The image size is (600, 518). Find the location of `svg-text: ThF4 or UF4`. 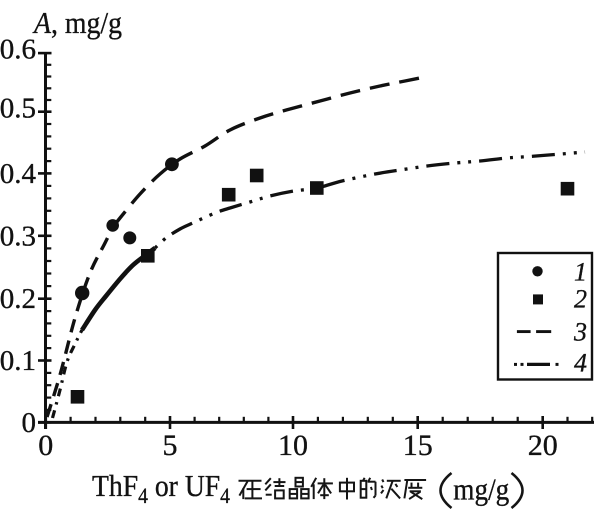

svg-text: ThF4 or UF4 is located at coordinates (161, 488).